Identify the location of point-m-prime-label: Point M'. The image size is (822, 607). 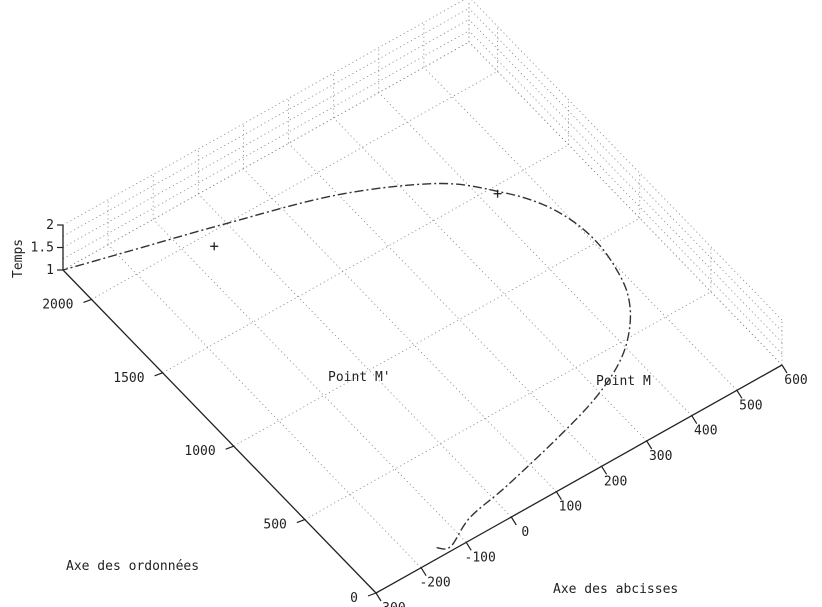
(359, 377).